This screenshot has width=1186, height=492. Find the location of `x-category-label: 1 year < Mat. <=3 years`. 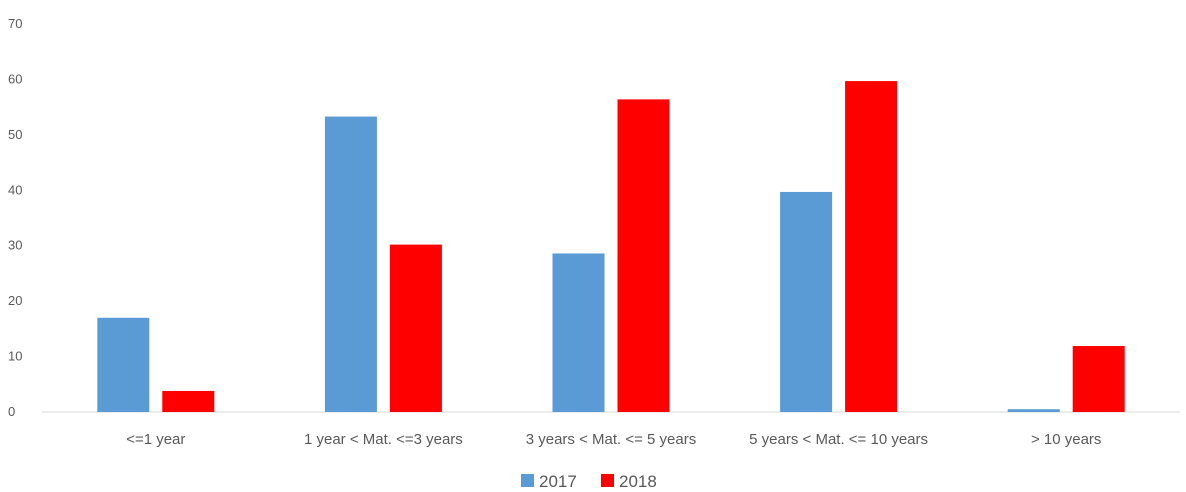

x-category-label: 1 year < Mat. <=3 years is located at coordinates (383, 439).